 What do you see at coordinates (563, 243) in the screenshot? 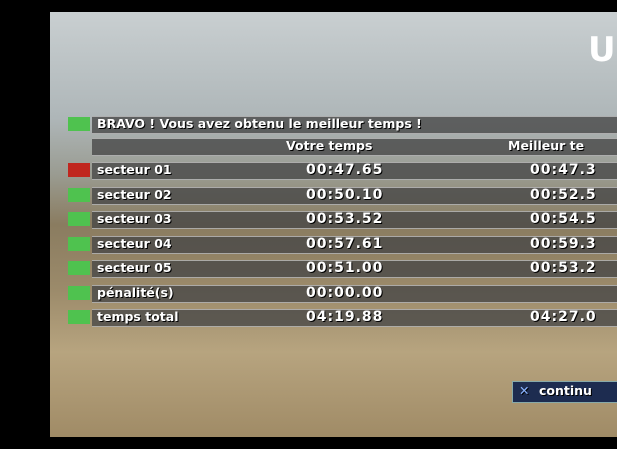
I see `best-time: 00:59.3` at bounding box center [563, 243].